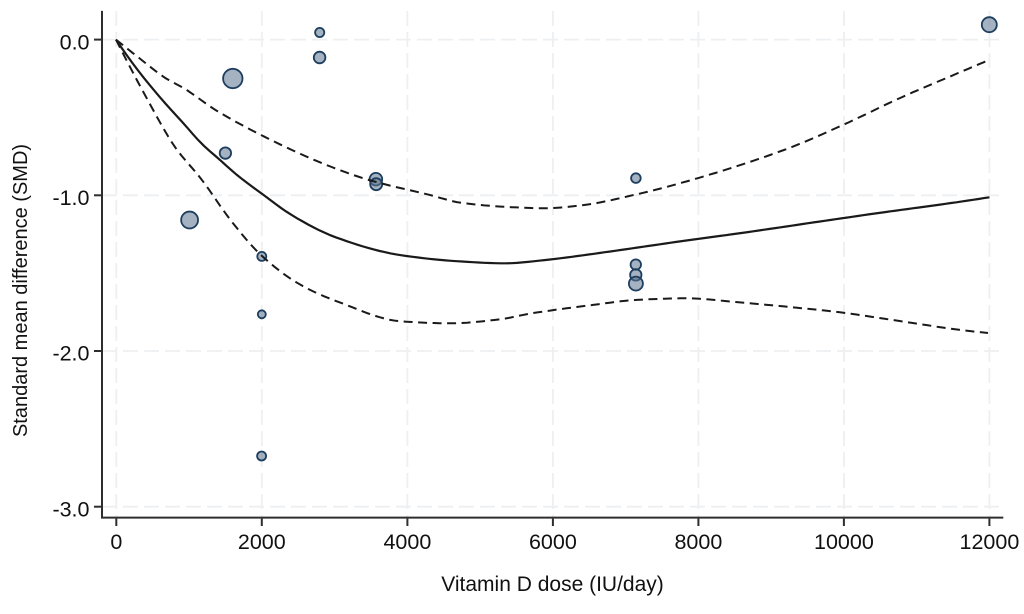 The image size is (1024, 614). I want to click on svg-text: 10000, so click(844, 542).